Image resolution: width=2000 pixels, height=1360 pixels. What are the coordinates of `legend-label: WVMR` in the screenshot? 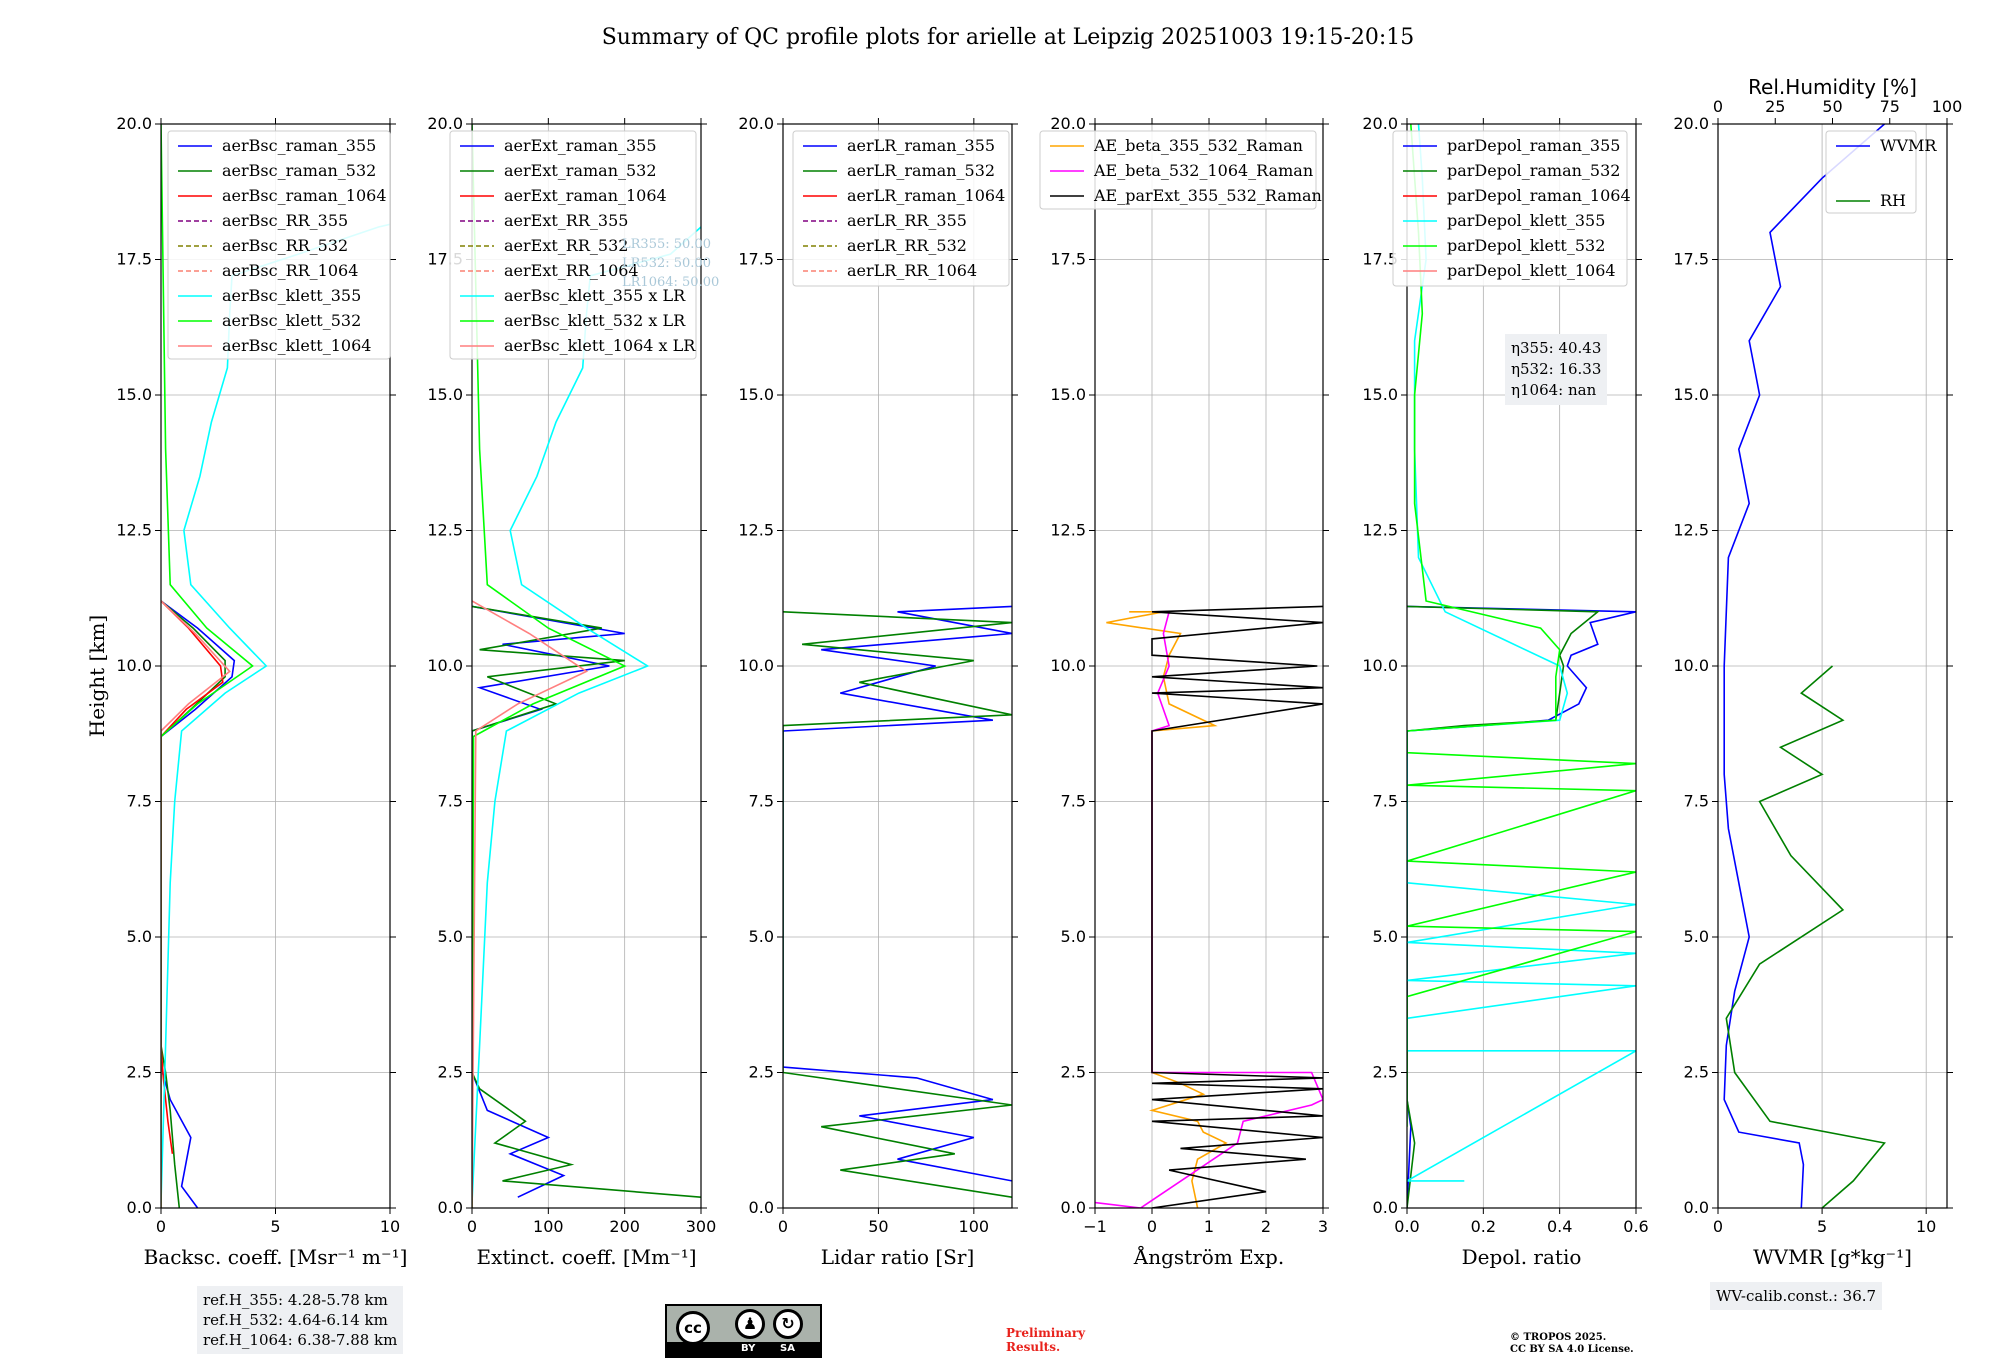 It's located at (1908, 145).